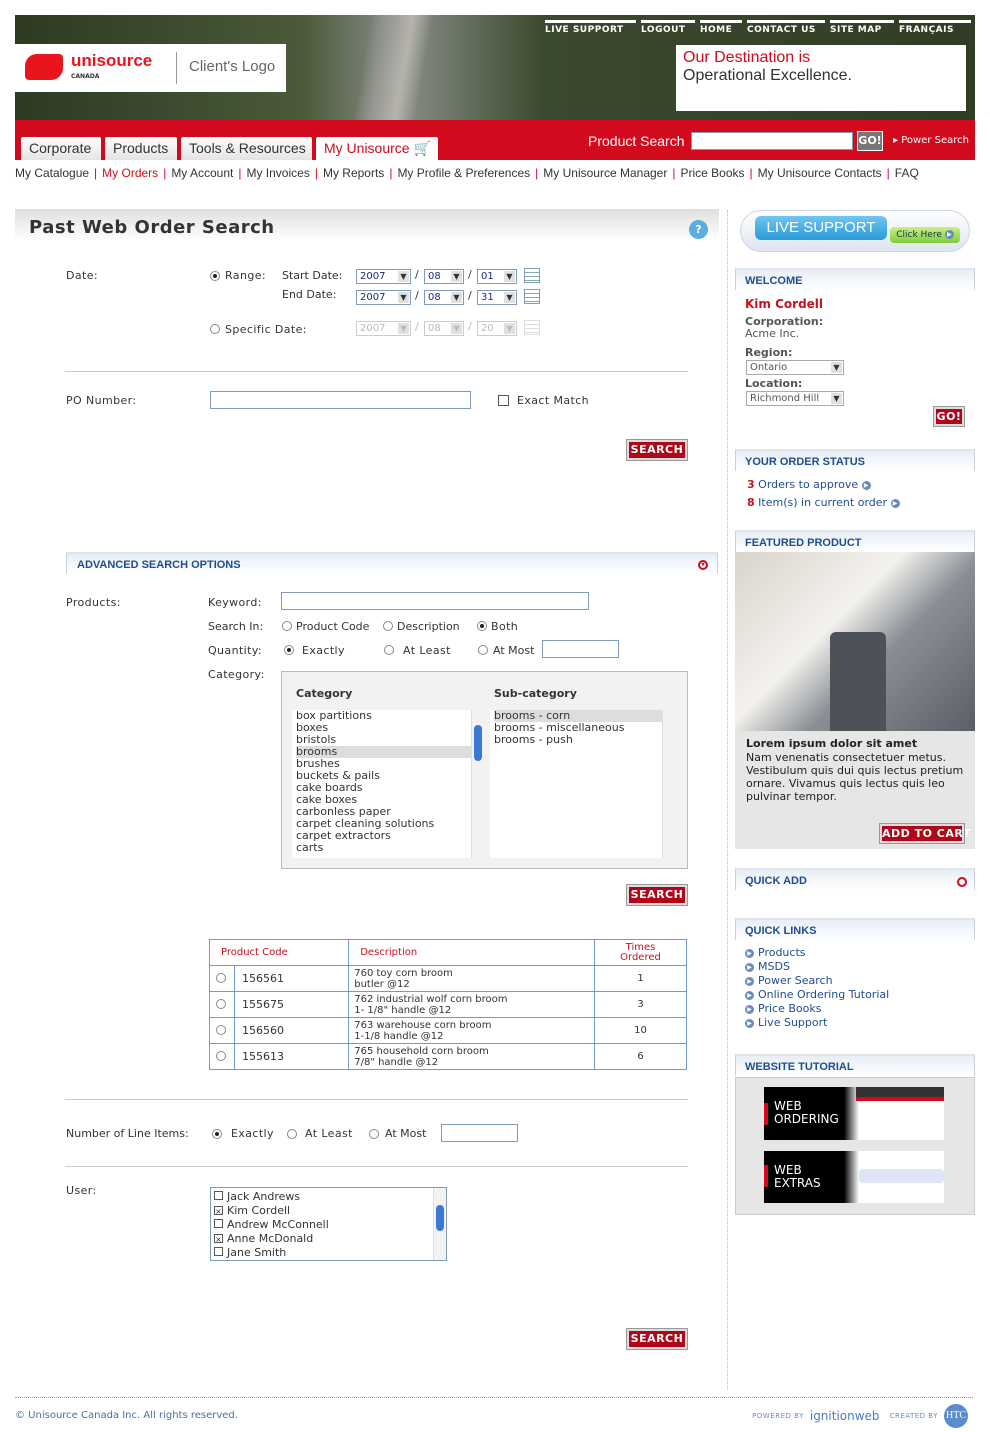 The width and height of the screenshot is (990, 1432). Describe the element at coordinates (464, 173) in the screenshot. I see `subnav-my-profile: My Profile & Preferences` at that location.